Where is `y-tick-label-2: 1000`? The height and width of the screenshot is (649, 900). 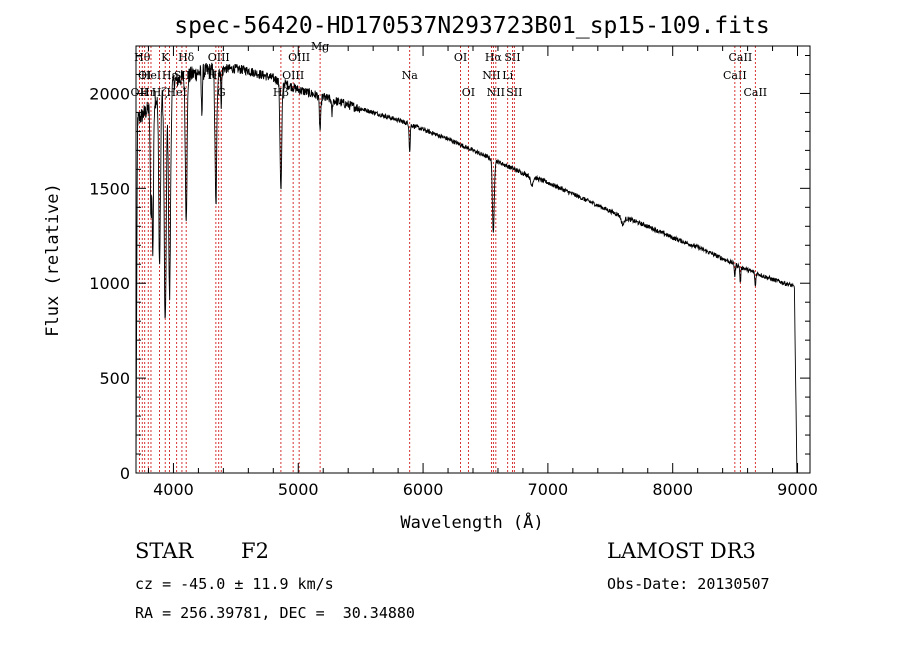
y-tick-label-2: 1000 is located at coordinates (109, 283).